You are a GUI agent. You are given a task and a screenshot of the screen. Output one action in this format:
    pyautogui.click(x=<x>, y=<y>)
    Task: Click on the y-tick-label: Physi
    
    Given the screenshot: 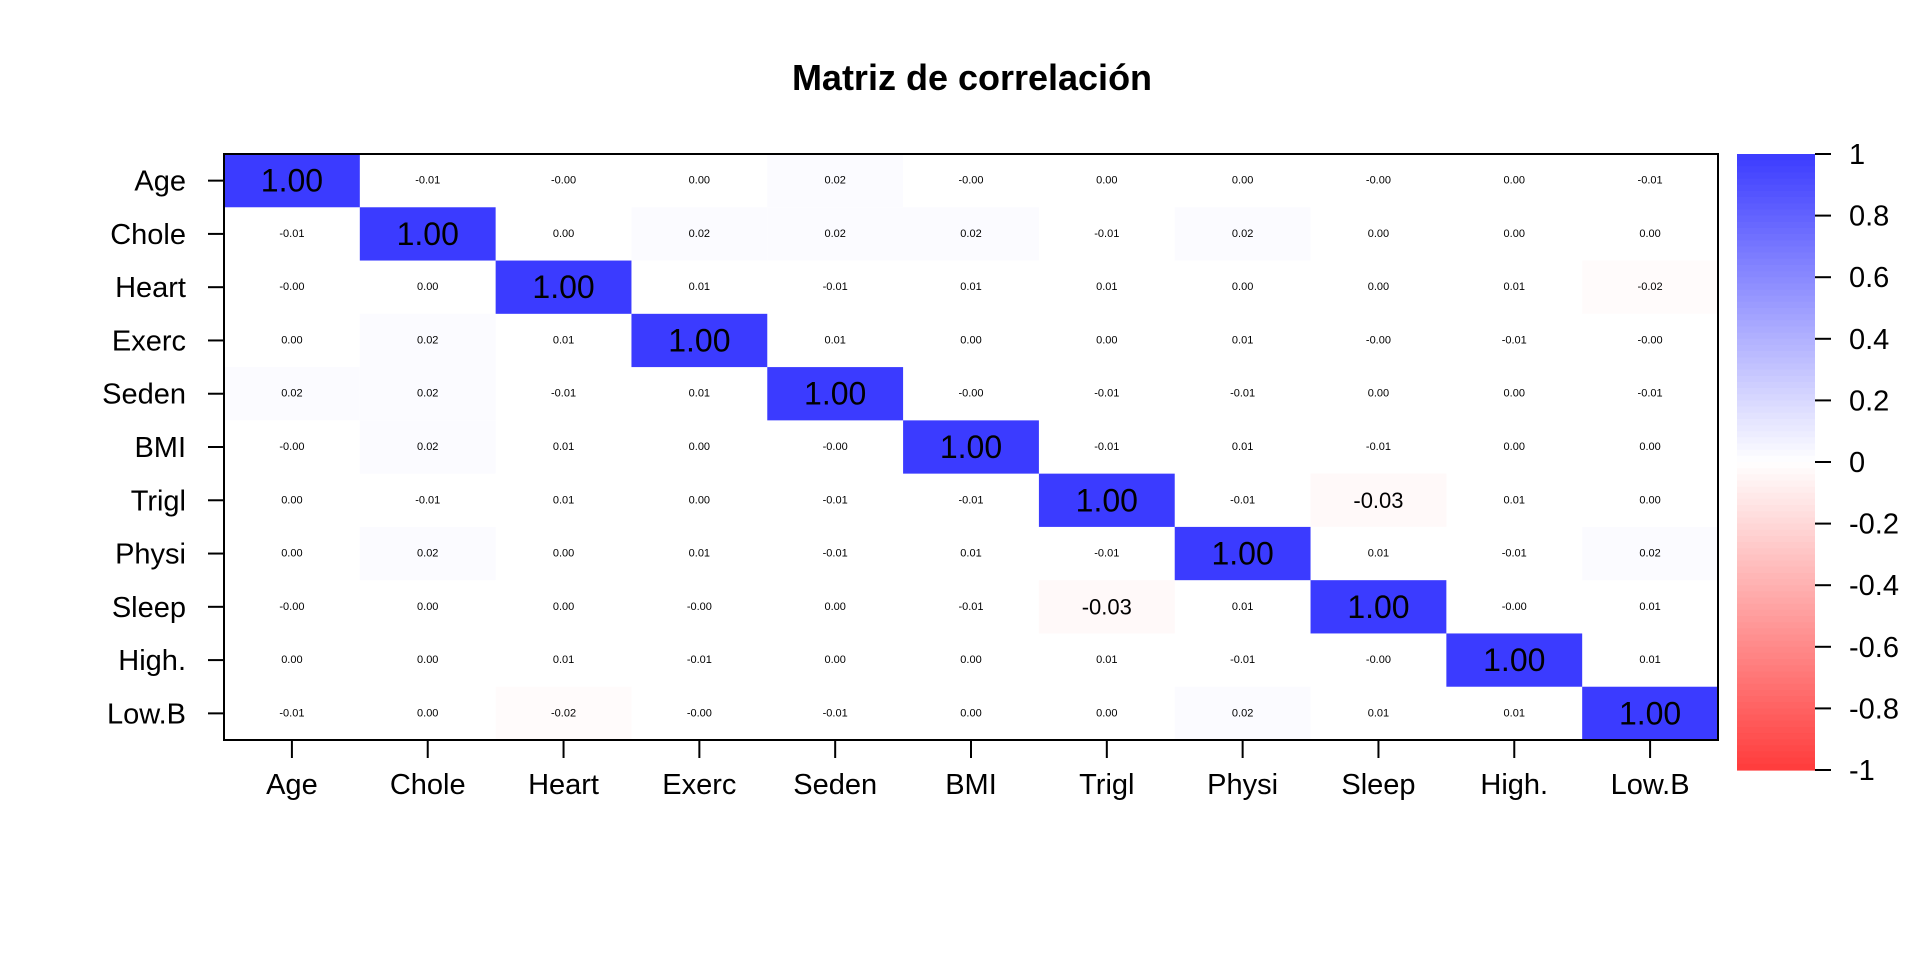 What is the action you would take?
    pyautogui.click(x=150, y=555)
    